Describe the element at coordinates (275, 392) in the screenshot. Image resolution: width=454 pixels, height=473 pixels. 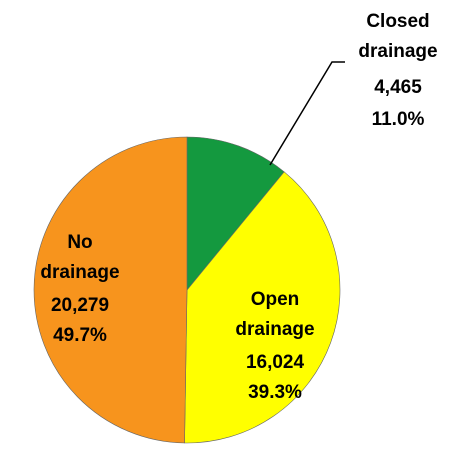
I see `percent-label: 39.3%` at that location.